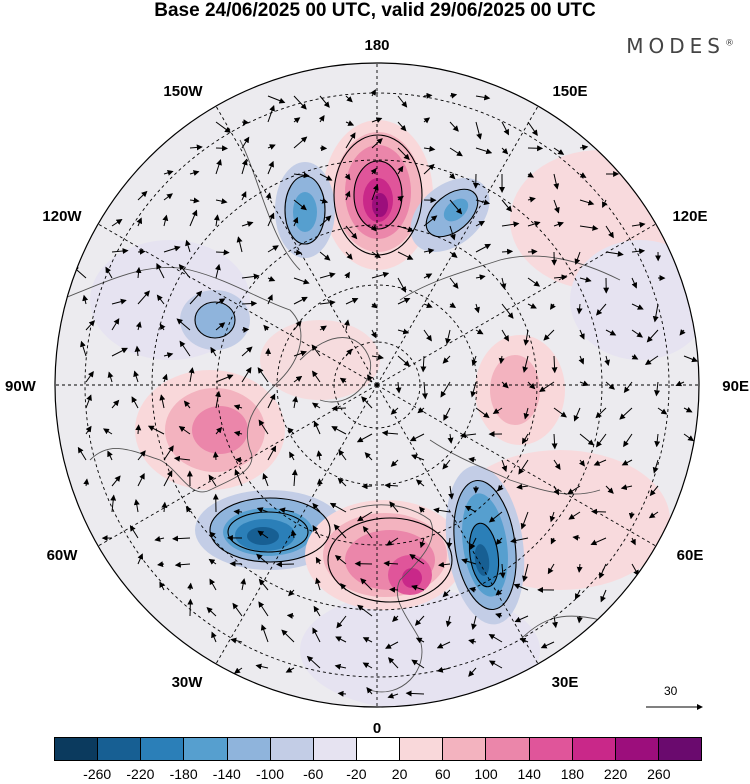 The image size is (750, 784). What do you see at coordinates (443, 774) in the screenshot?
I see `legend-tick-label: 60` at bounding box center [443, 774].